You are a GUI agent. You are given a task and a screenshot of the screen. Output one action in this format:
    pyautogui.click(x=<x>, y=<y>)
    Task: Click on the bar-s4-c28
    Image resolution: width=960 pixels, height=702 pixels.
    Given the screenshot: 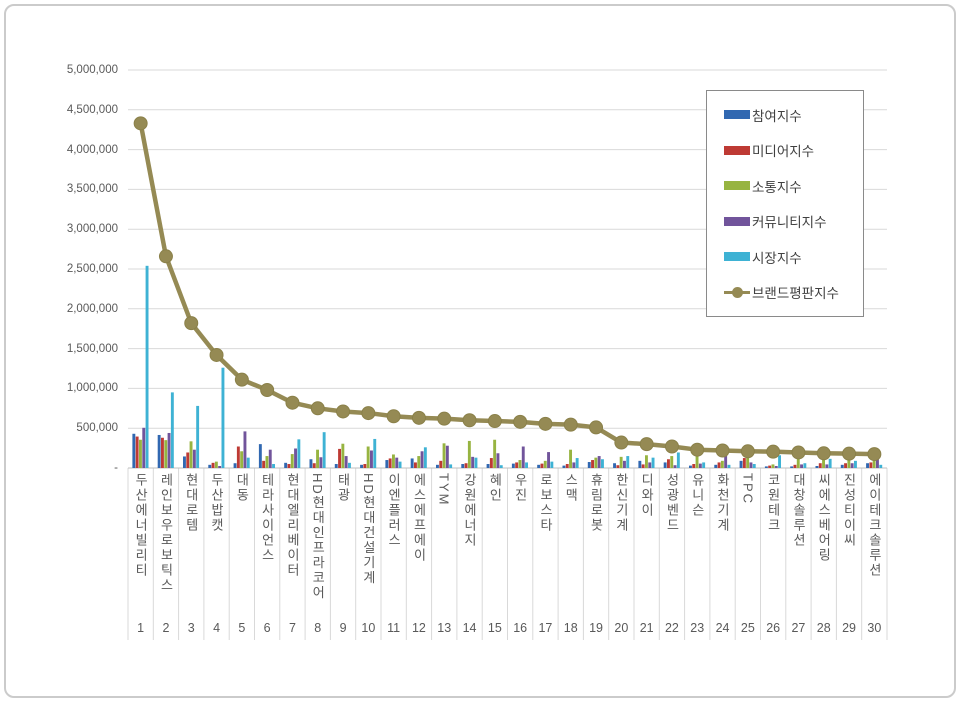 What is the action you would take?
    pyautogui.click(x=855, y=464)
    